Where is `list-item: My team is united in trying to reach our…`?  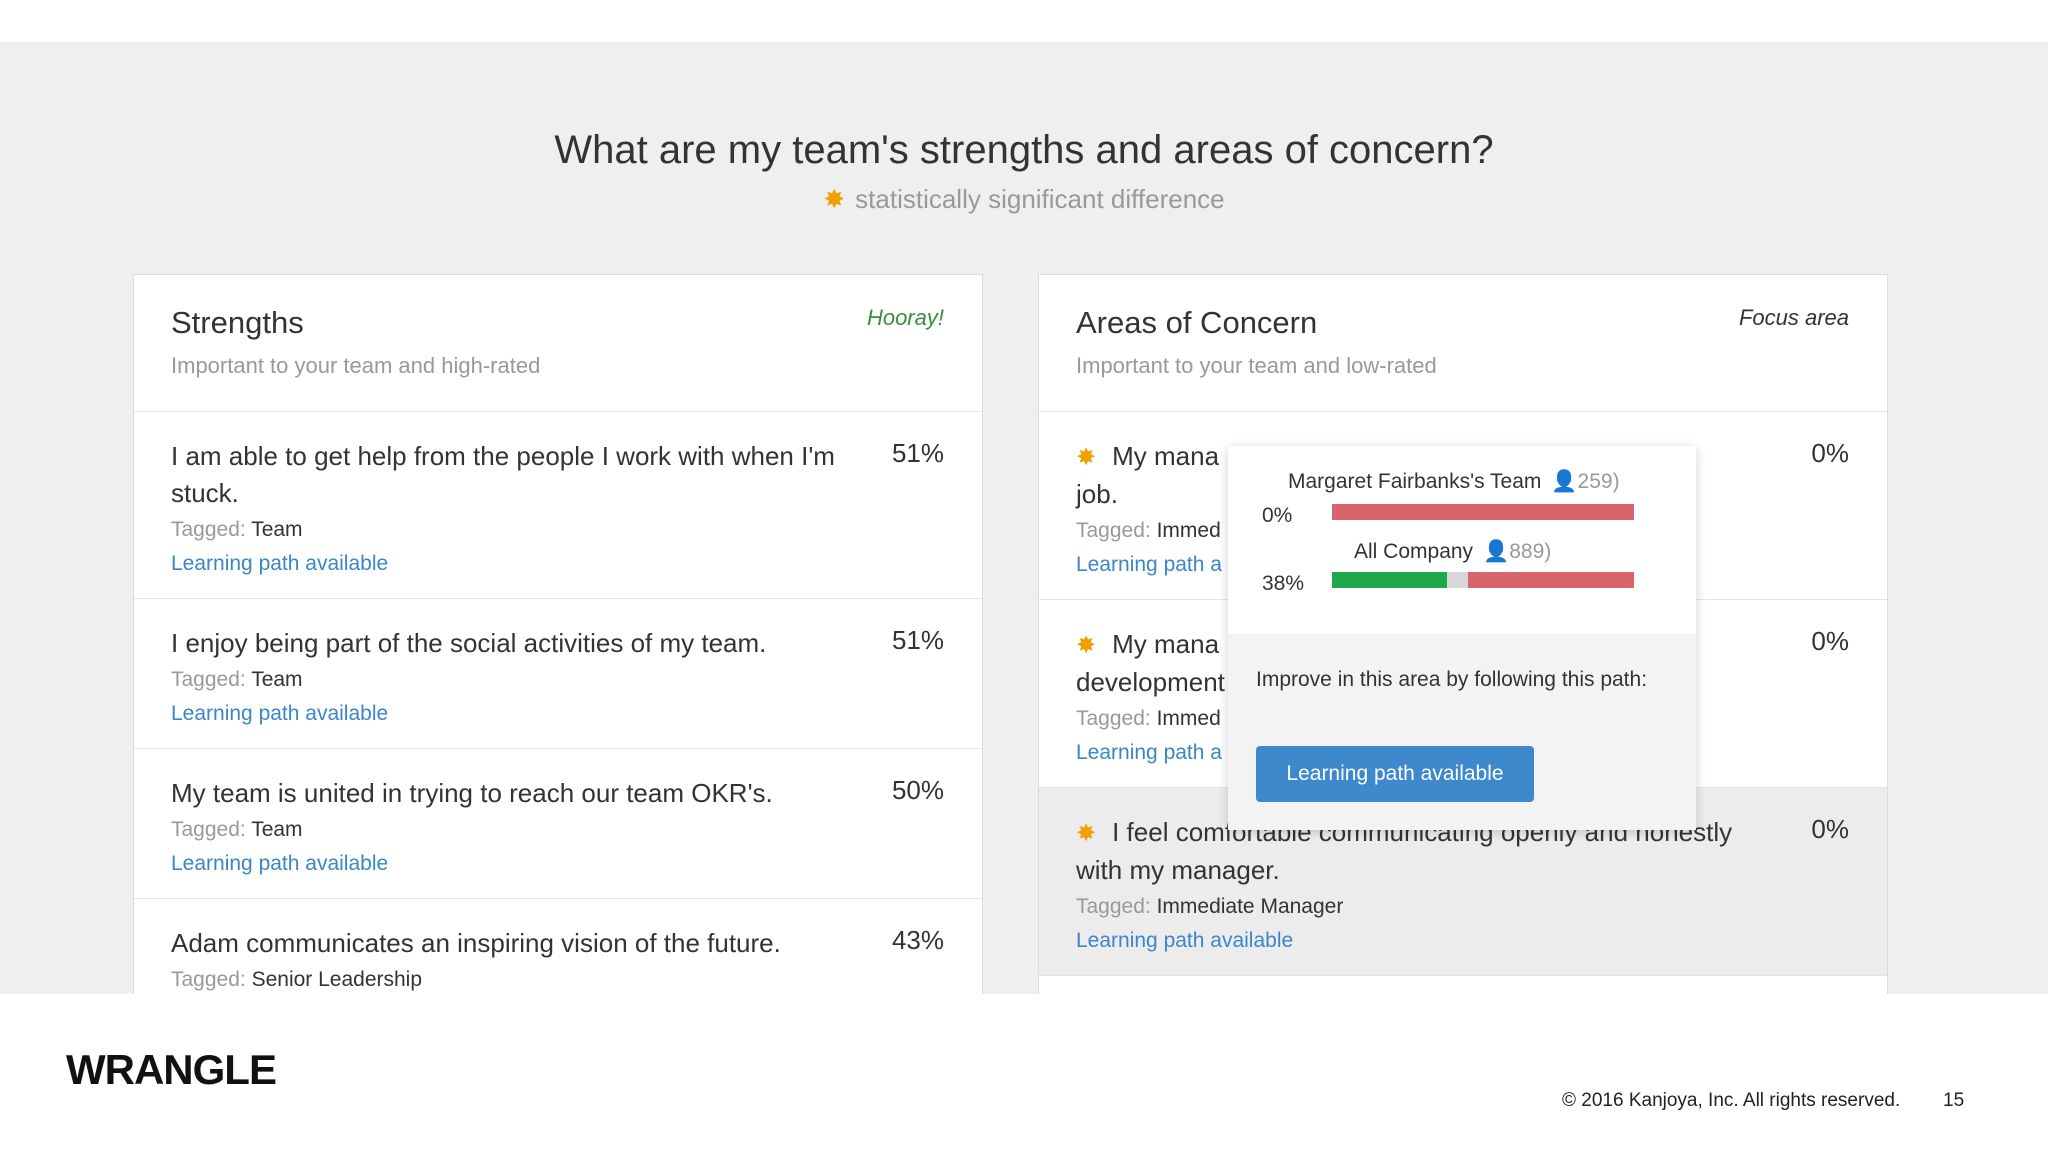
list-item: My team is united in trying to reach our… is located at coordinates (558, 824).